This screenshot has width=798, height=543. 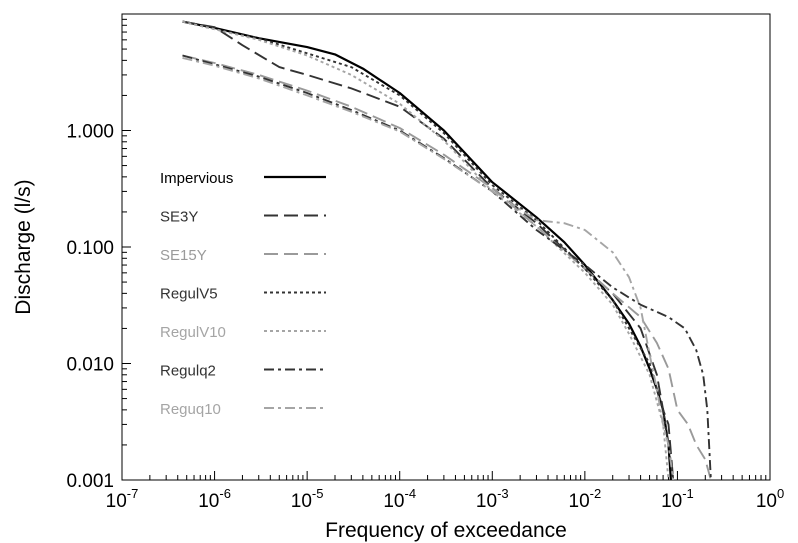 What do you see at coordinates (196, 178) in the screenshot?
I see `legend-label-impervious: Impervious` at bounding box center [196, 178].